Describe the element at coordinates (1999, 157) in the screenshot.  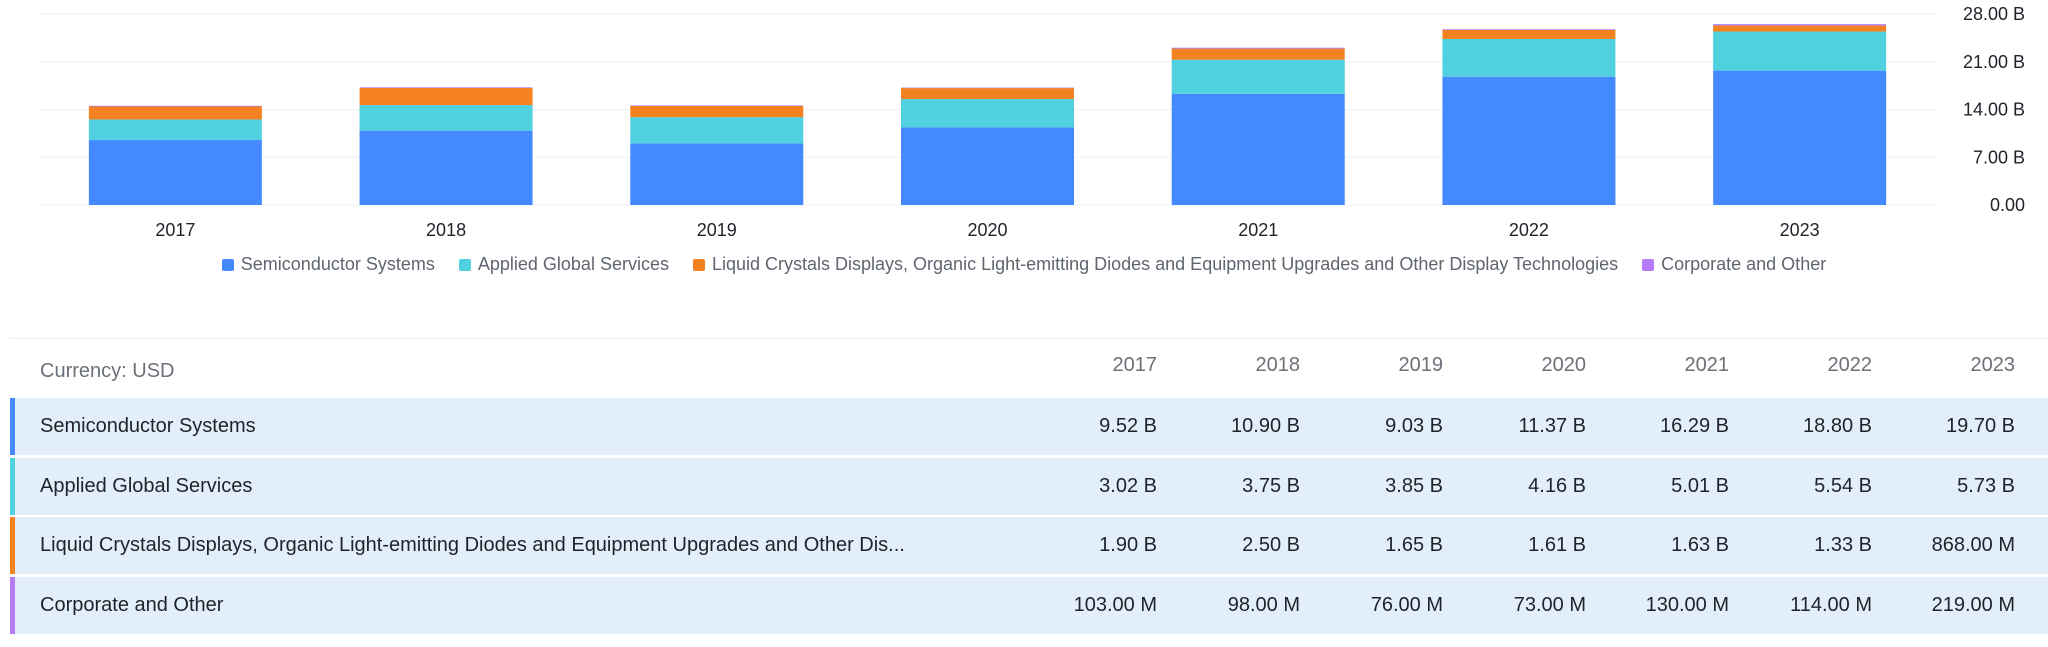
I see `y-tick-label: 7.00 B` at that location.